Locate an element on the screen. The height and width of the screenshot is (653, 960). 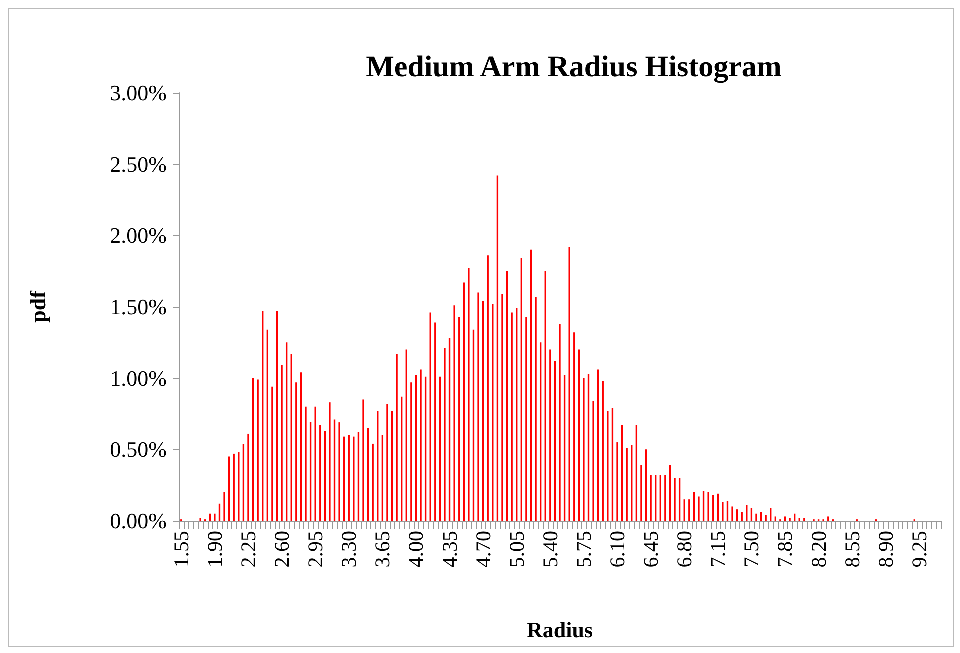
x-tick-label: 3.30 is located at coordinates (349, 549).